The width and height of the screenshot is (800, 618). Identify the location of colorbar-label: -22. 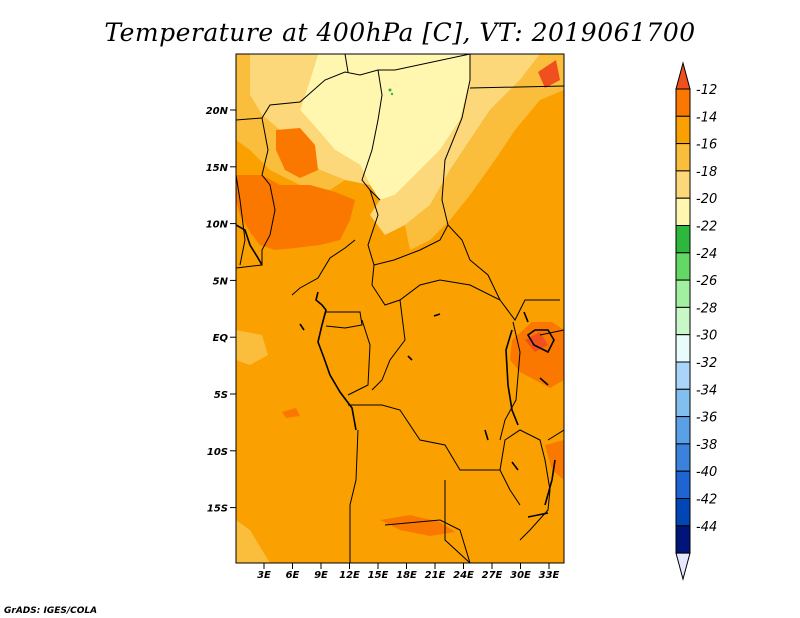
(706, 227).